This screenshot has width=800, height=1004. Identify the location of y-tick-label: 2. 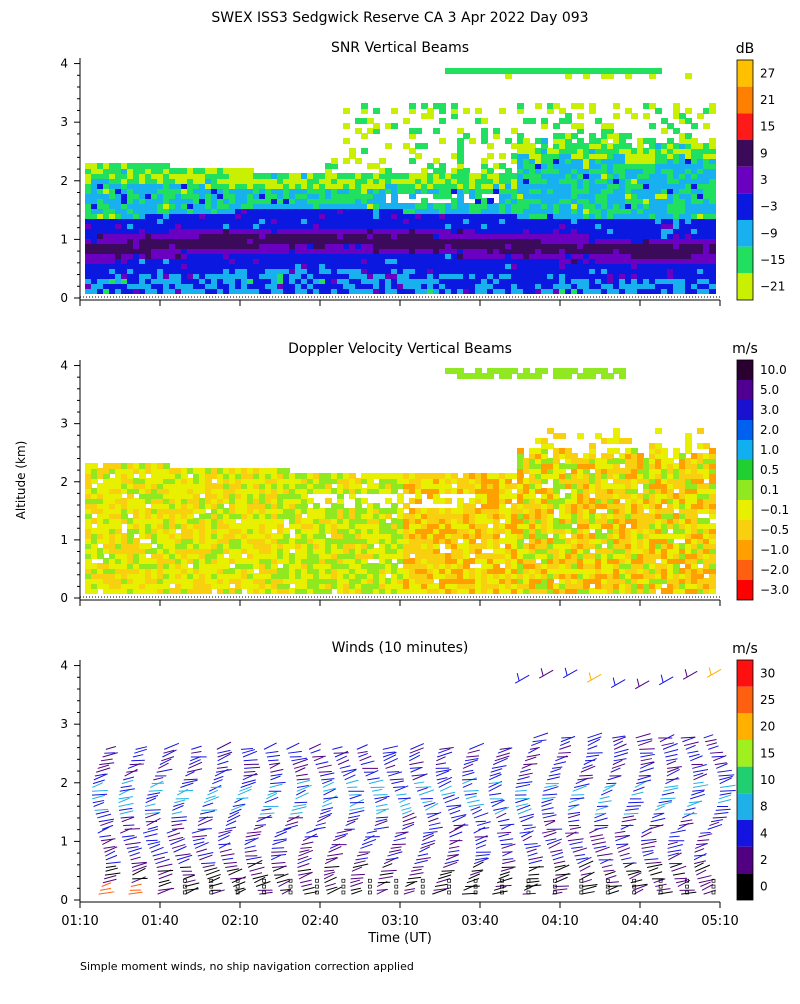
(64, 181).